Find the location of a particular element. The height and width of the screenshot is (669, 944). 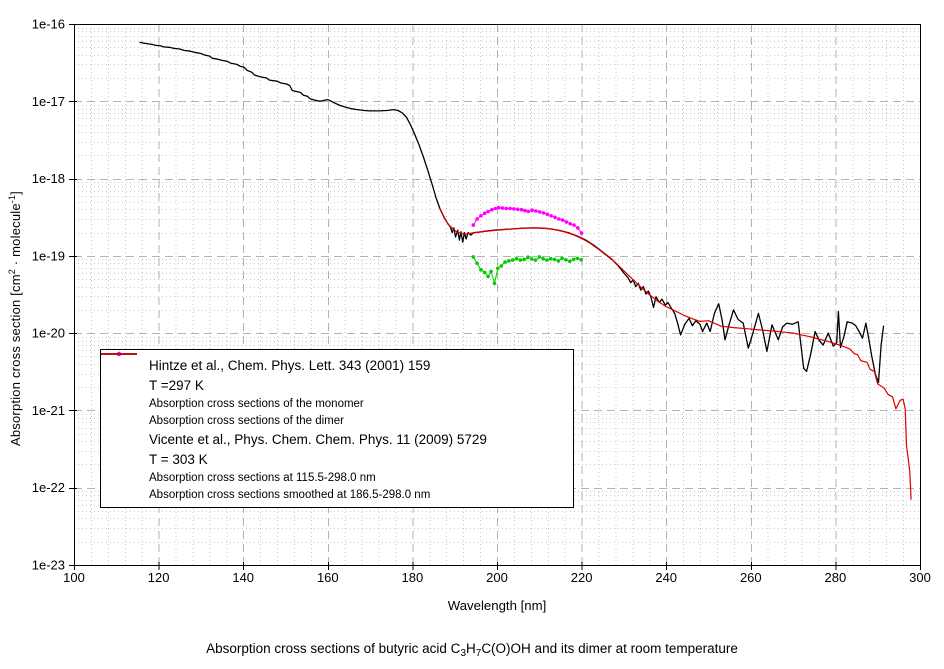

legend-label: T = 303 K is located at coordinates (178, 459).